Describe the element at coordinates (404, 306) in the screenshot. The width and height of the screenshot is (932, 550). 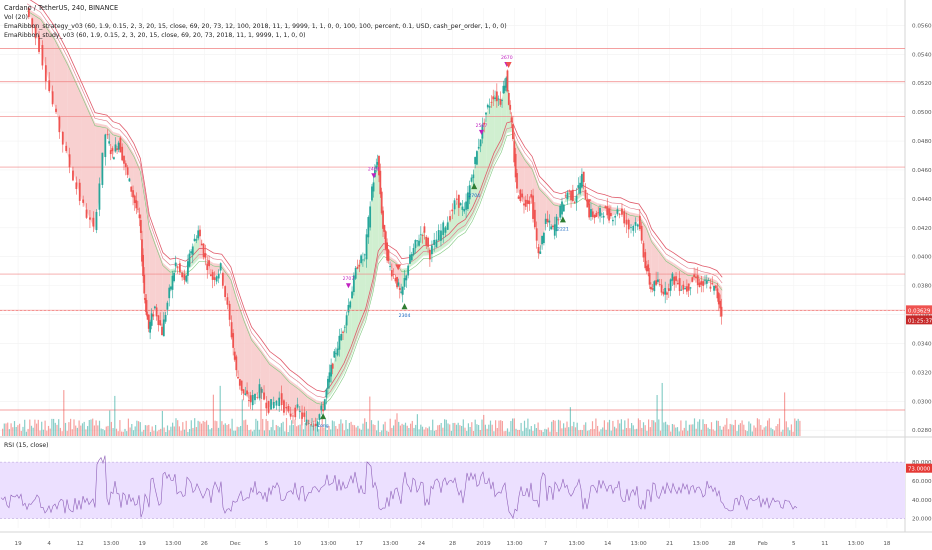
I see `long-signal-marker` at that location.